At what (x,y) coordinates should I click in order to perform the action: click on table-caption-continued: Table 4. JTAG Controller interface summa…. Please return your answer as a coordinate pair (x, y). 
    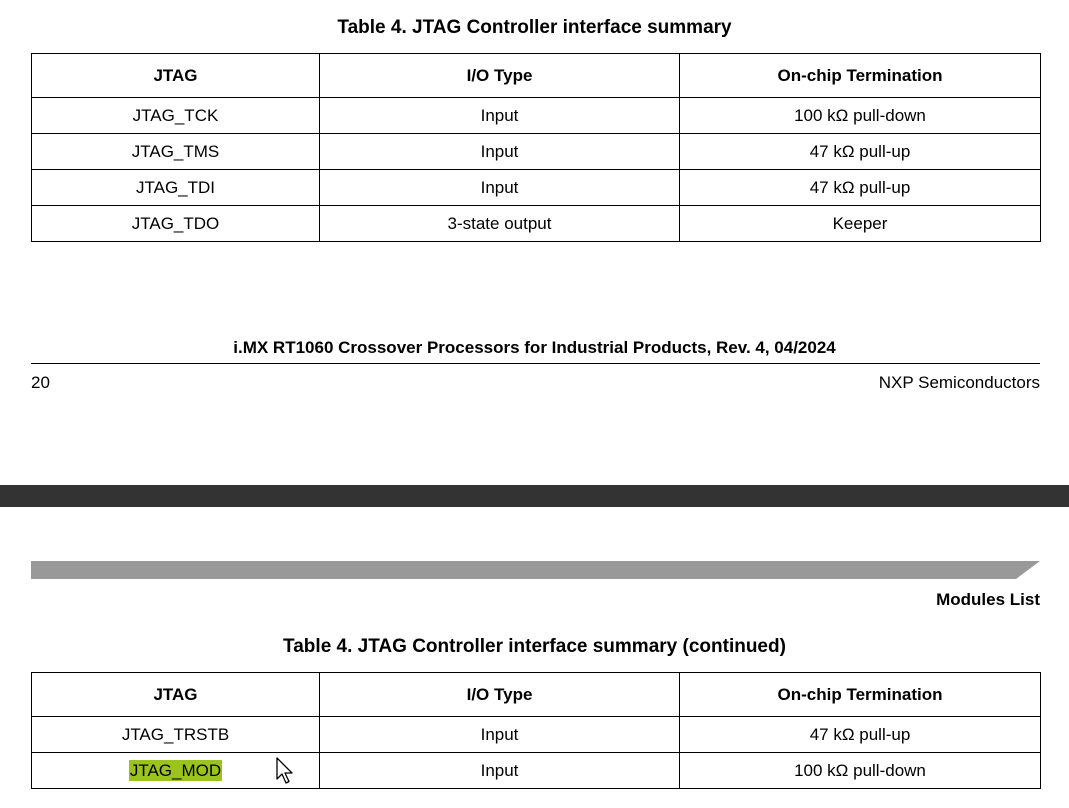
    Looking at the image, I should click on (534, 646).